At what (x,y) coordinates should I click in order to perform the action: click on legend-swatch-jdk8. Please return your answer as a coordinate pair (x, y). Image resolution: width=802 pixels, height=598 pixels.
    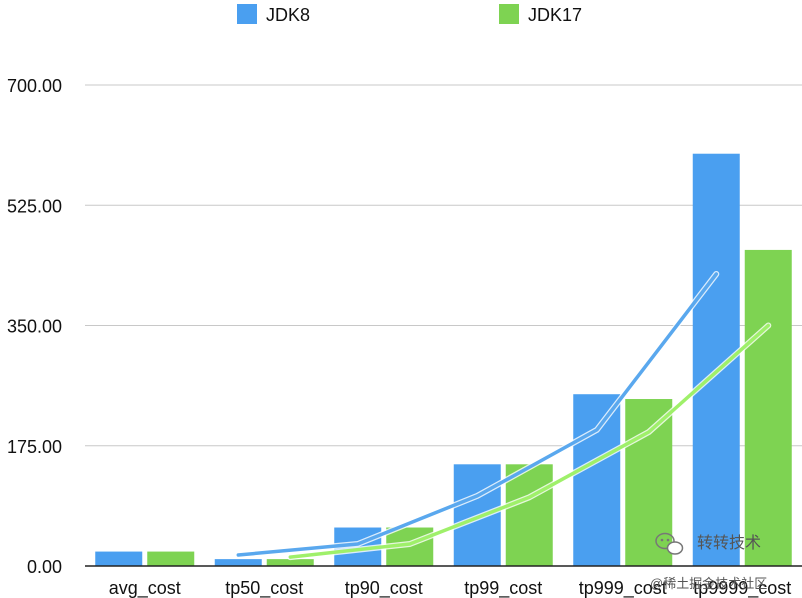
    Looking at the image, I should click on (247, 14).